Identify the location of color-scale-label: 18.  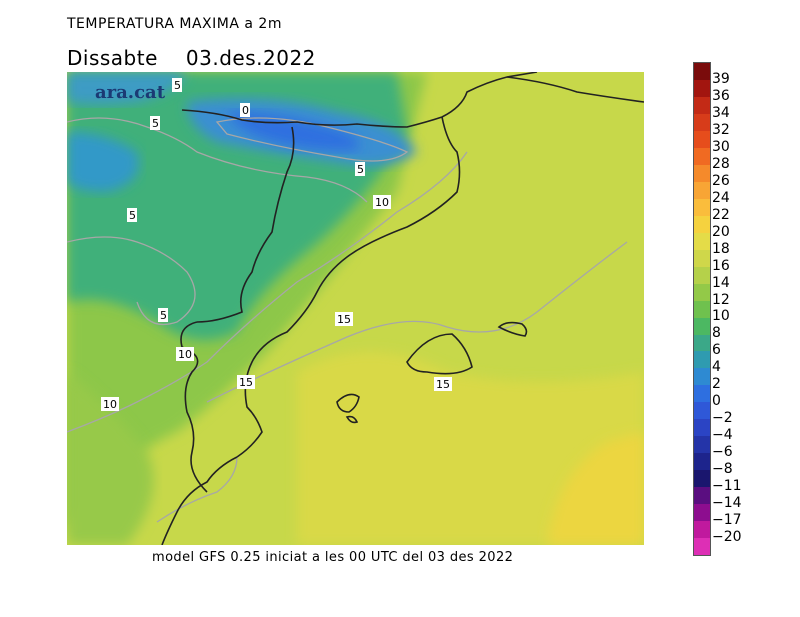
(721, 248).